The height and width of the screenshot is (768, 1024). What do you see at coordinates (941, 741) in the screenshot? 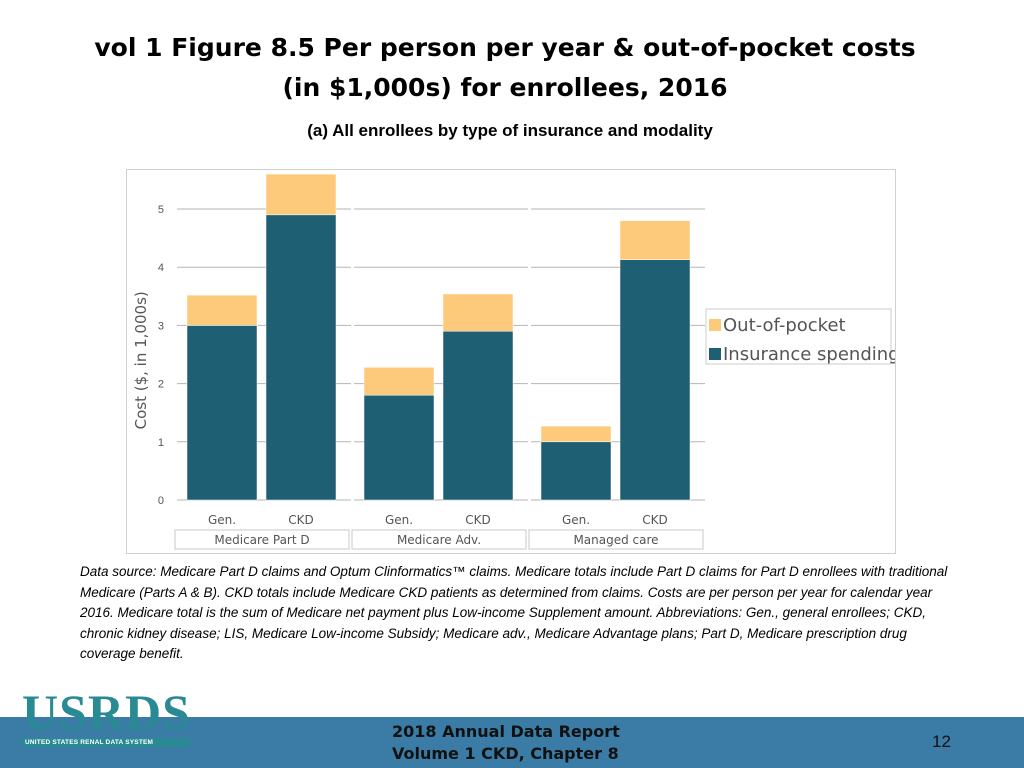
I see `page-number: 12` at bounding box center [941, 741].